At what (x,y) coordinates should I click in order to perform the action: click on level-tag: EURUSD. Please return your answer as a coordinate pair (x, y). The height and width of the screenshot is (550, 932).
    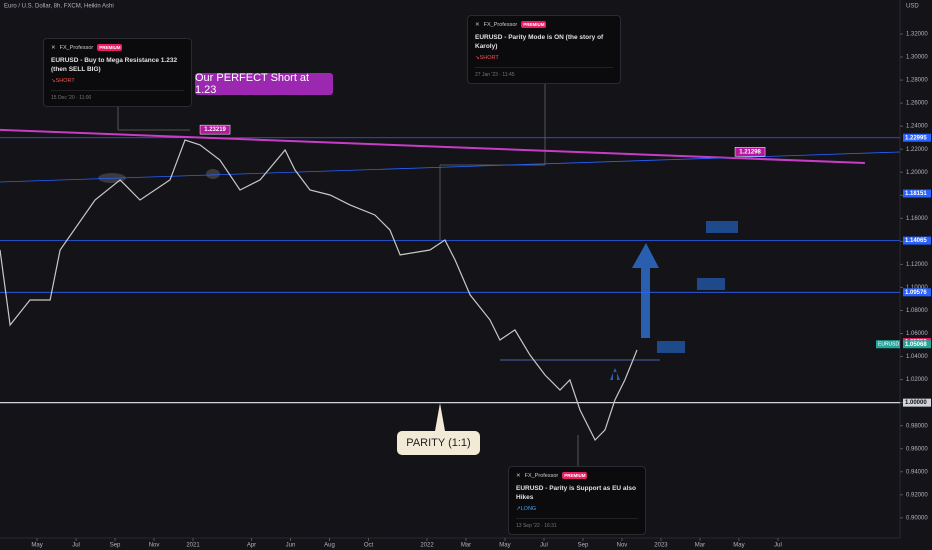
    Looking at the image, I should click on (889, 345).